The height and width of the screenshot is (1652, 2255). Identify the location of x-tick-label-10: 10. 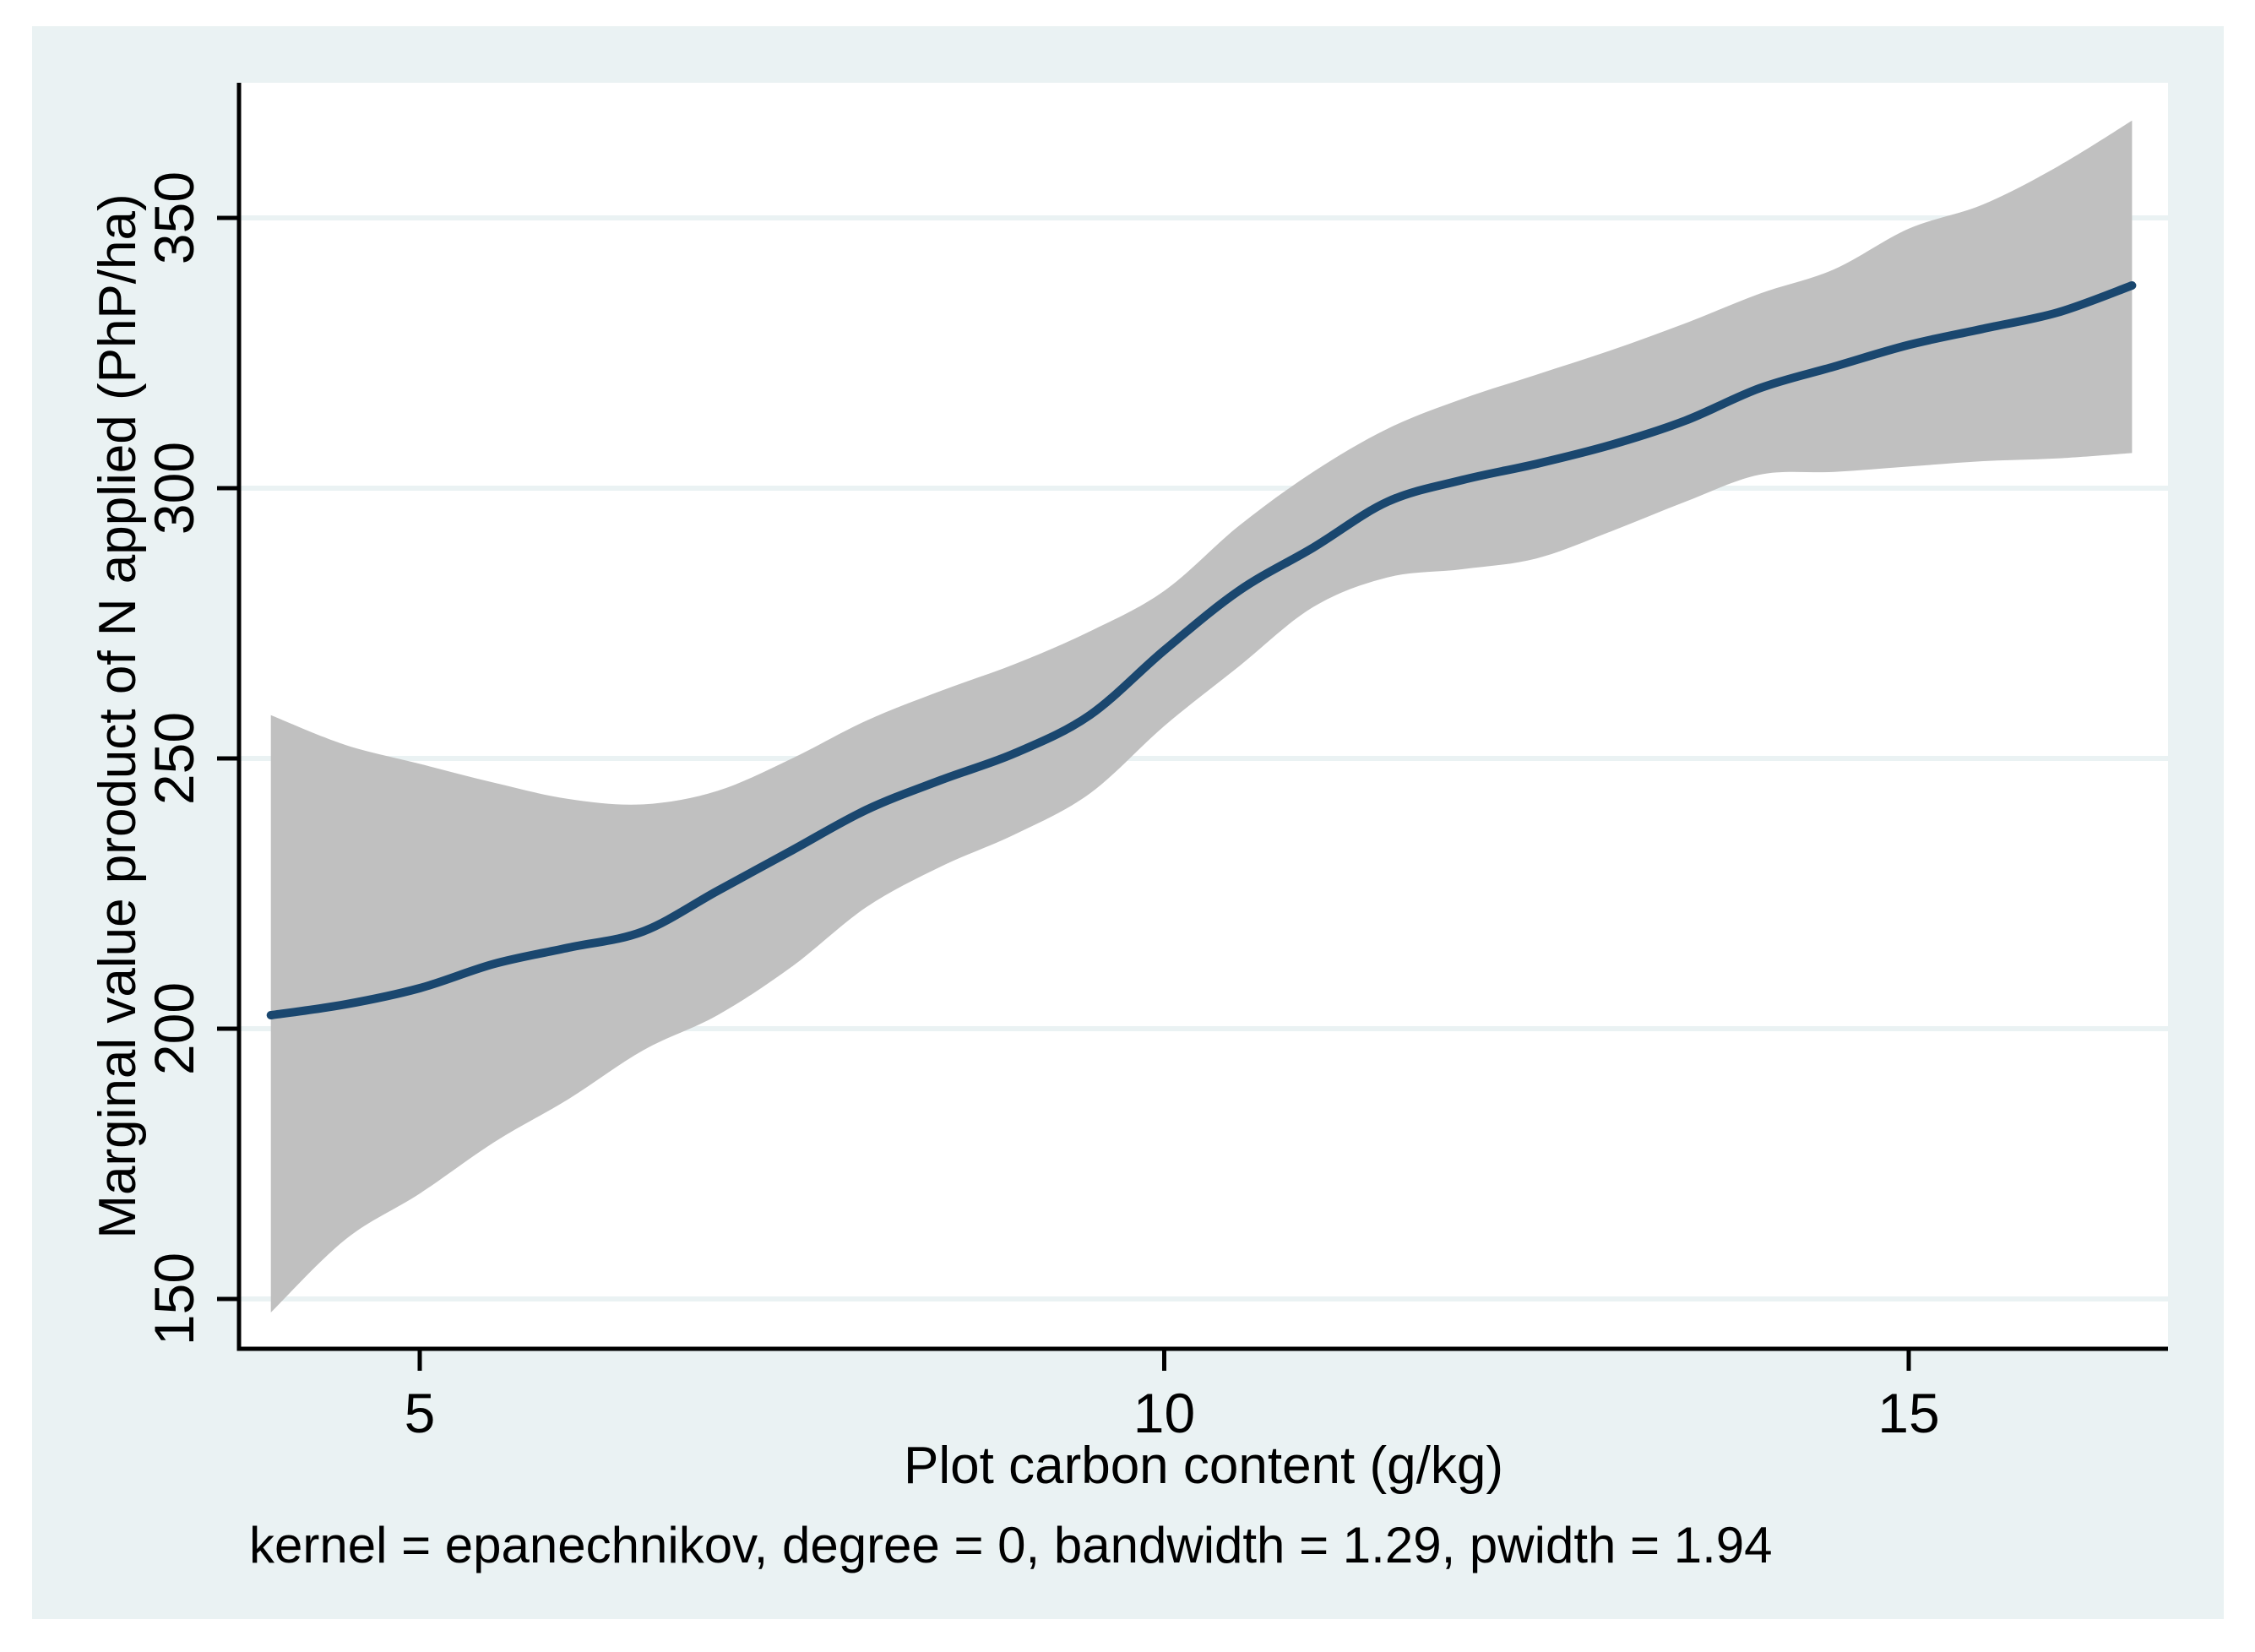
(1164, 1413).